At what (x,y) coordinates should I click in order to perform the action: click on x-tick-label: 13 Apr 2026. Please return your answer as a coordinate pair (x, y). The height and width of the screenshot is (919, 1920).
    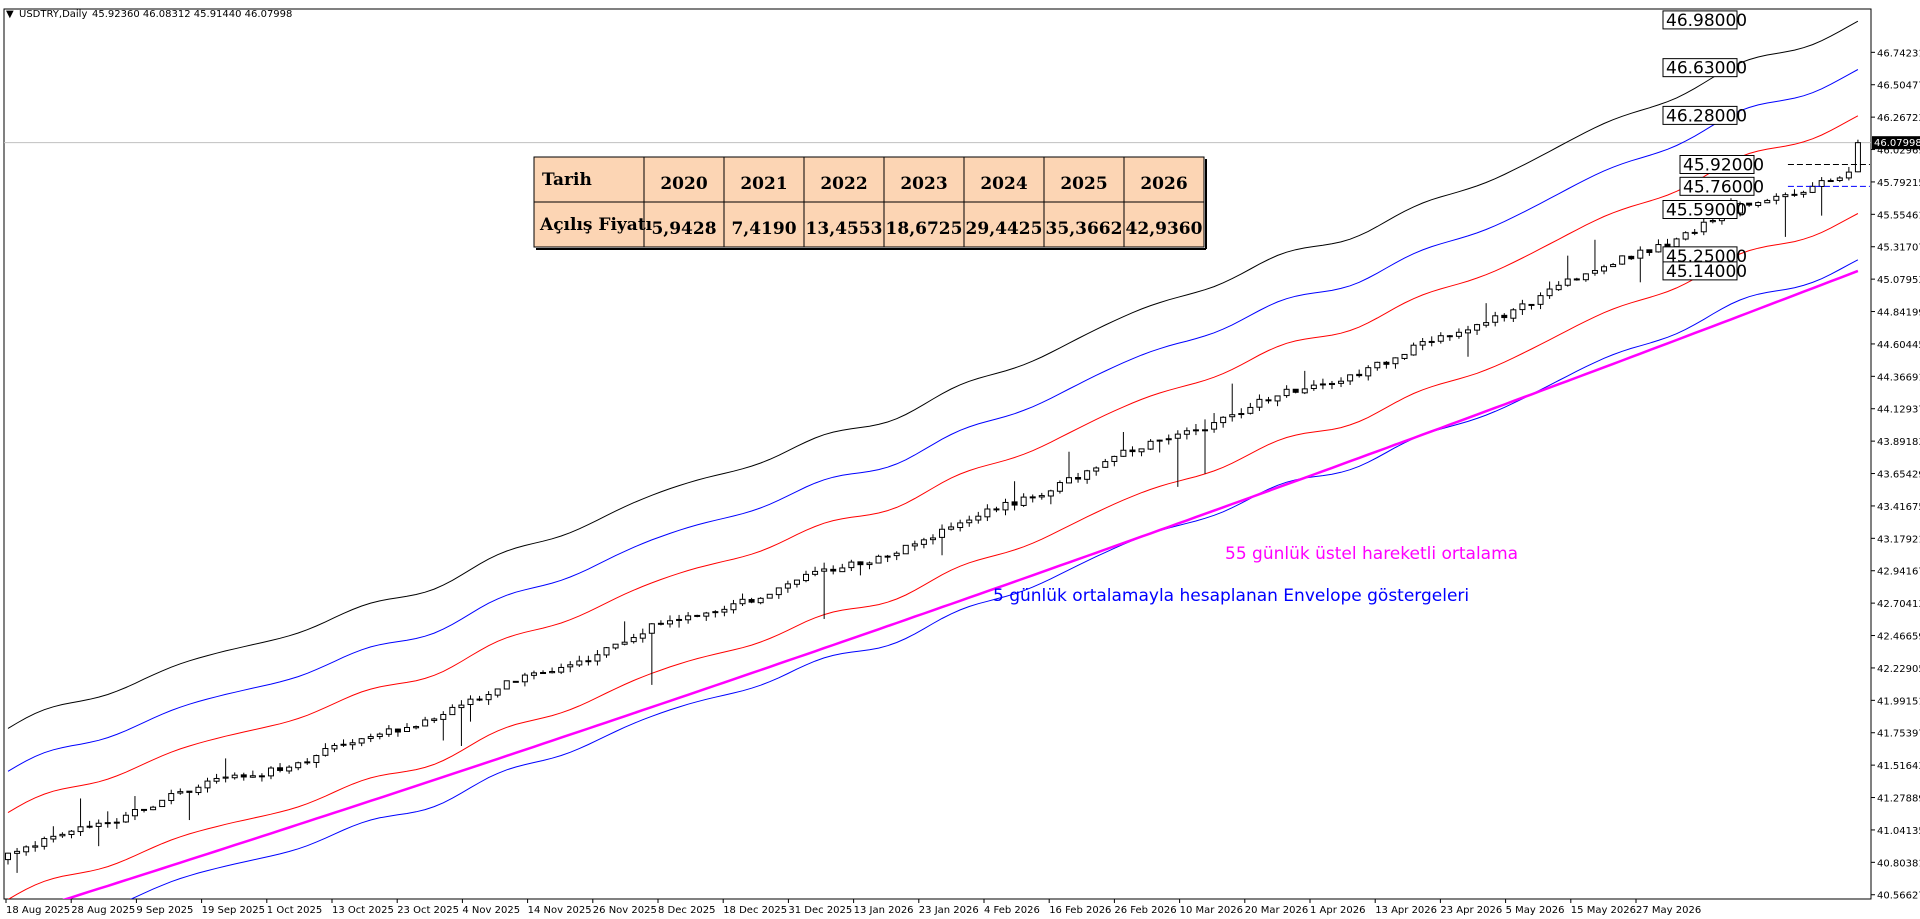
    Looking at the image, I should click on (1406, 910).